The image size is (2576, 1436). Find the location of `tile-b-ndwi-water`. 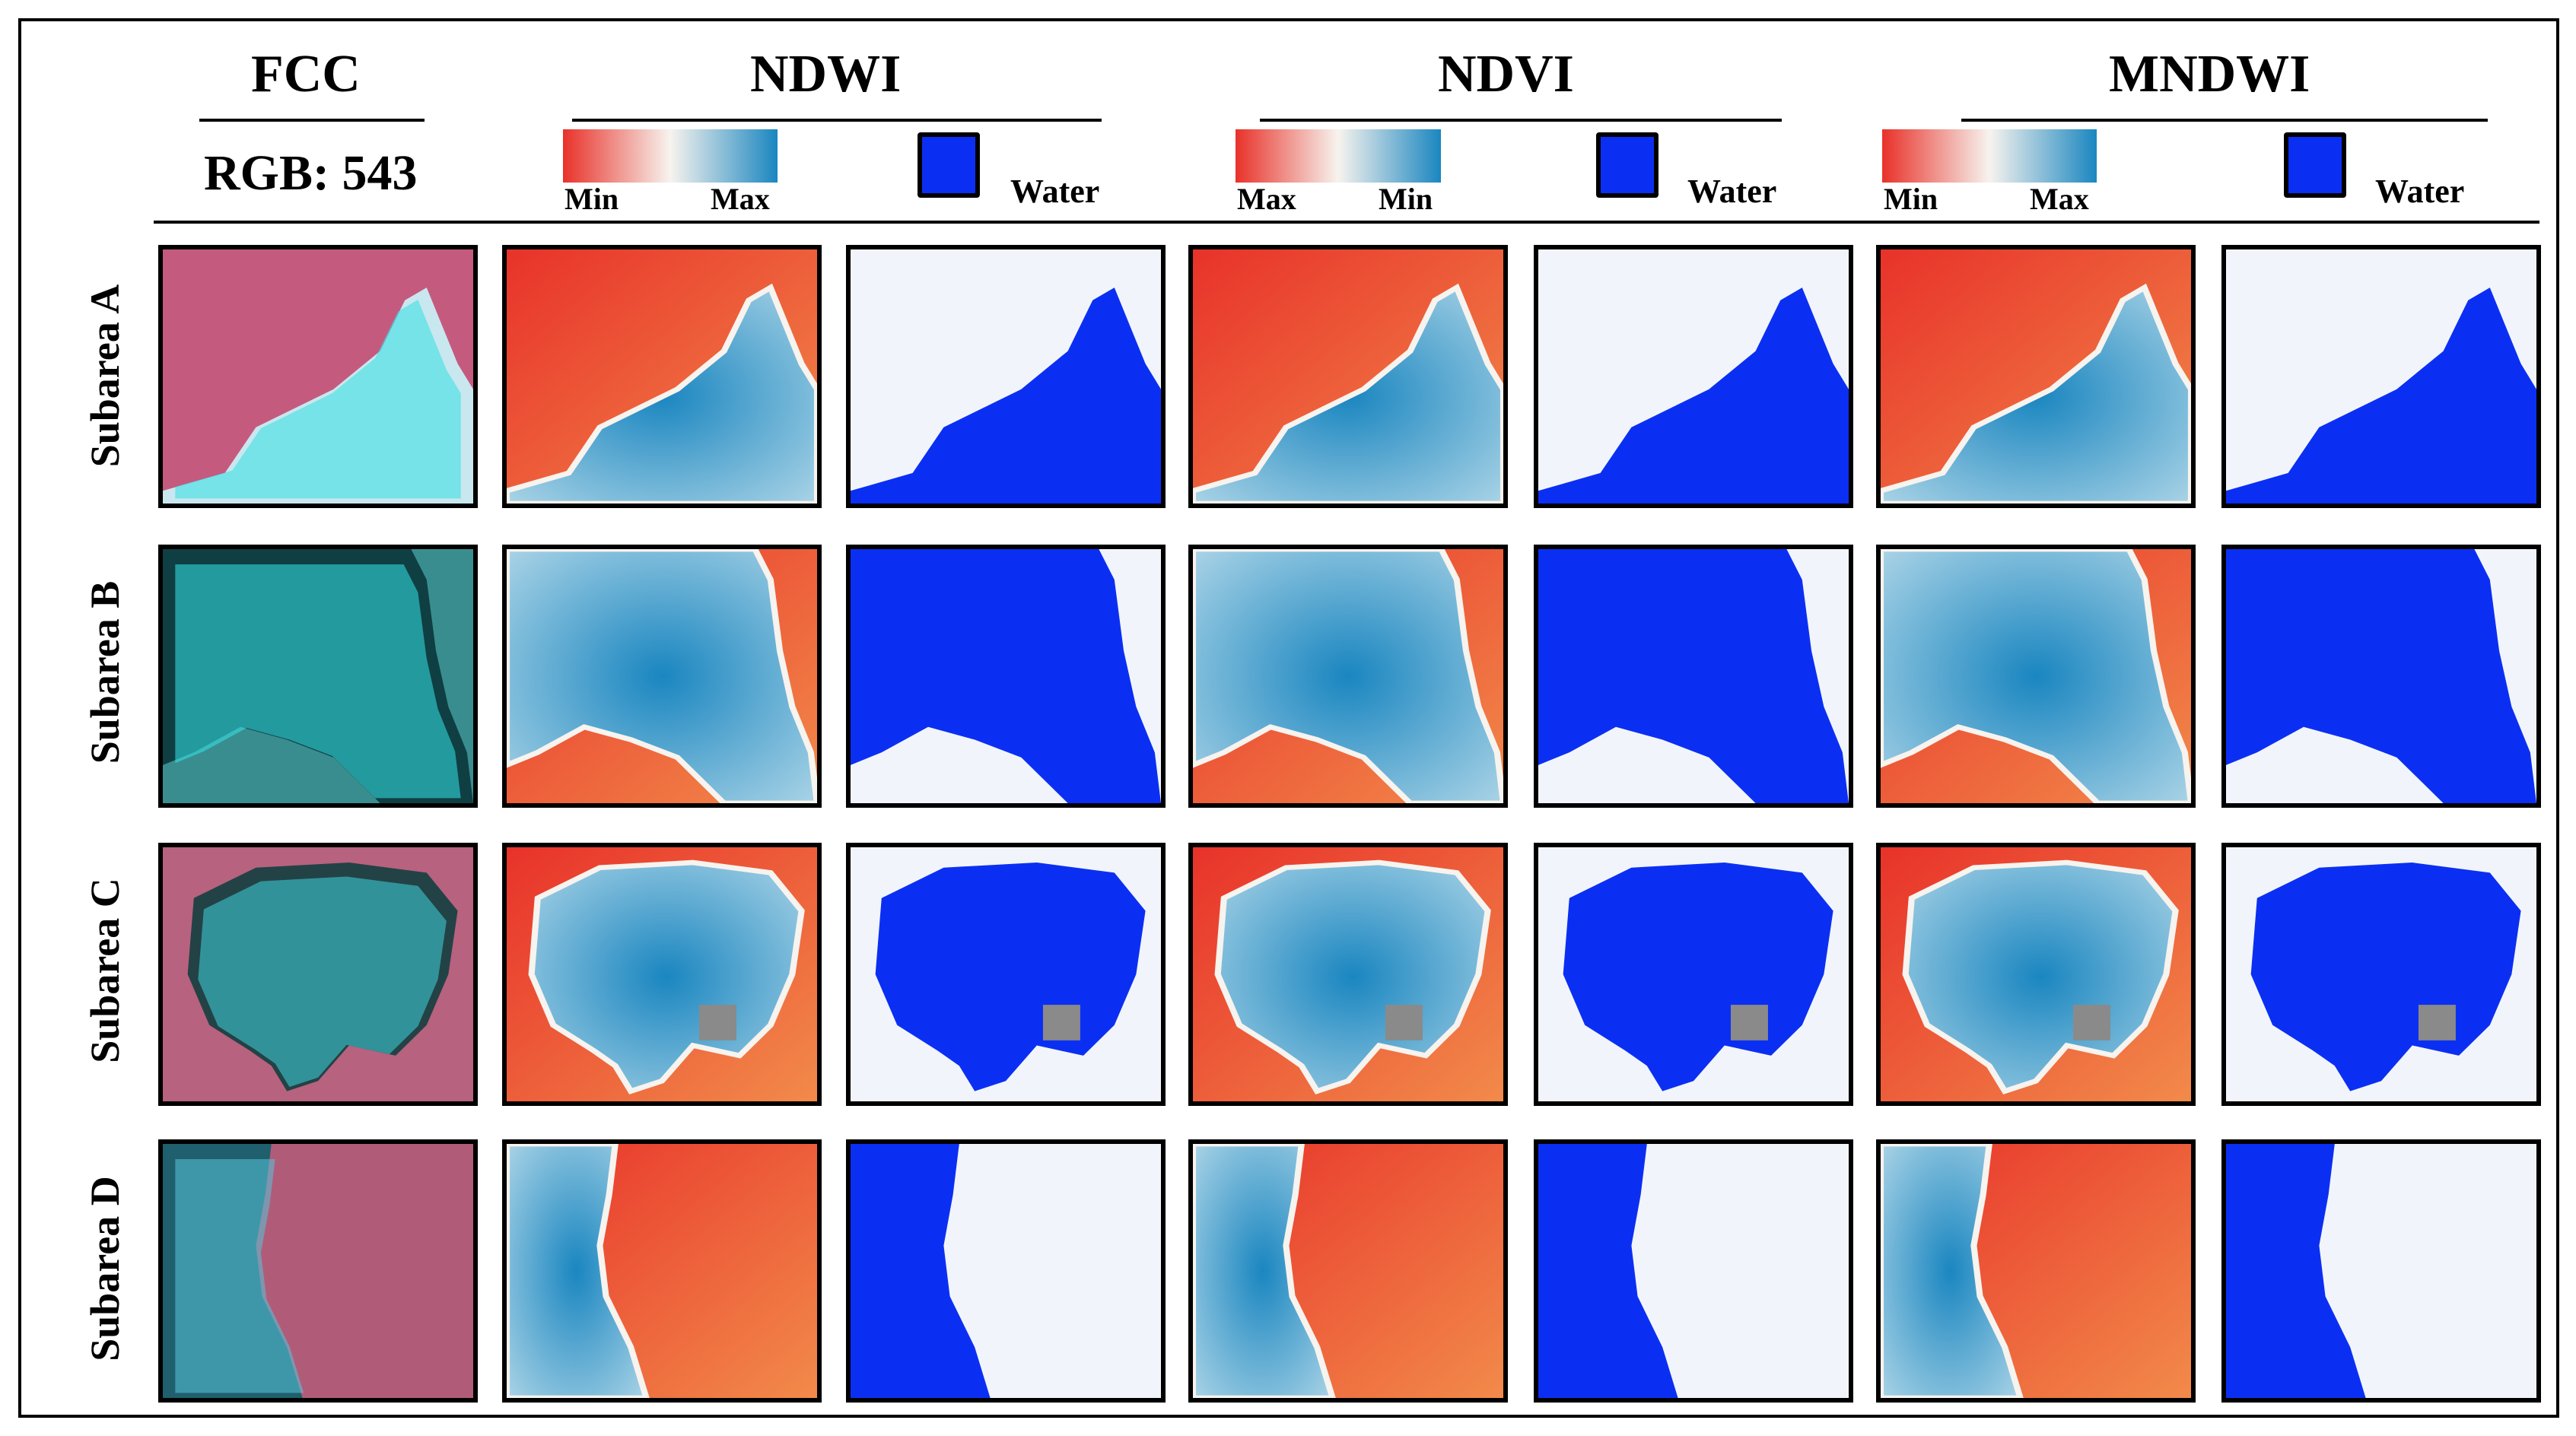

tile-b-ndwi-water is located at coordinates (1006, 676).